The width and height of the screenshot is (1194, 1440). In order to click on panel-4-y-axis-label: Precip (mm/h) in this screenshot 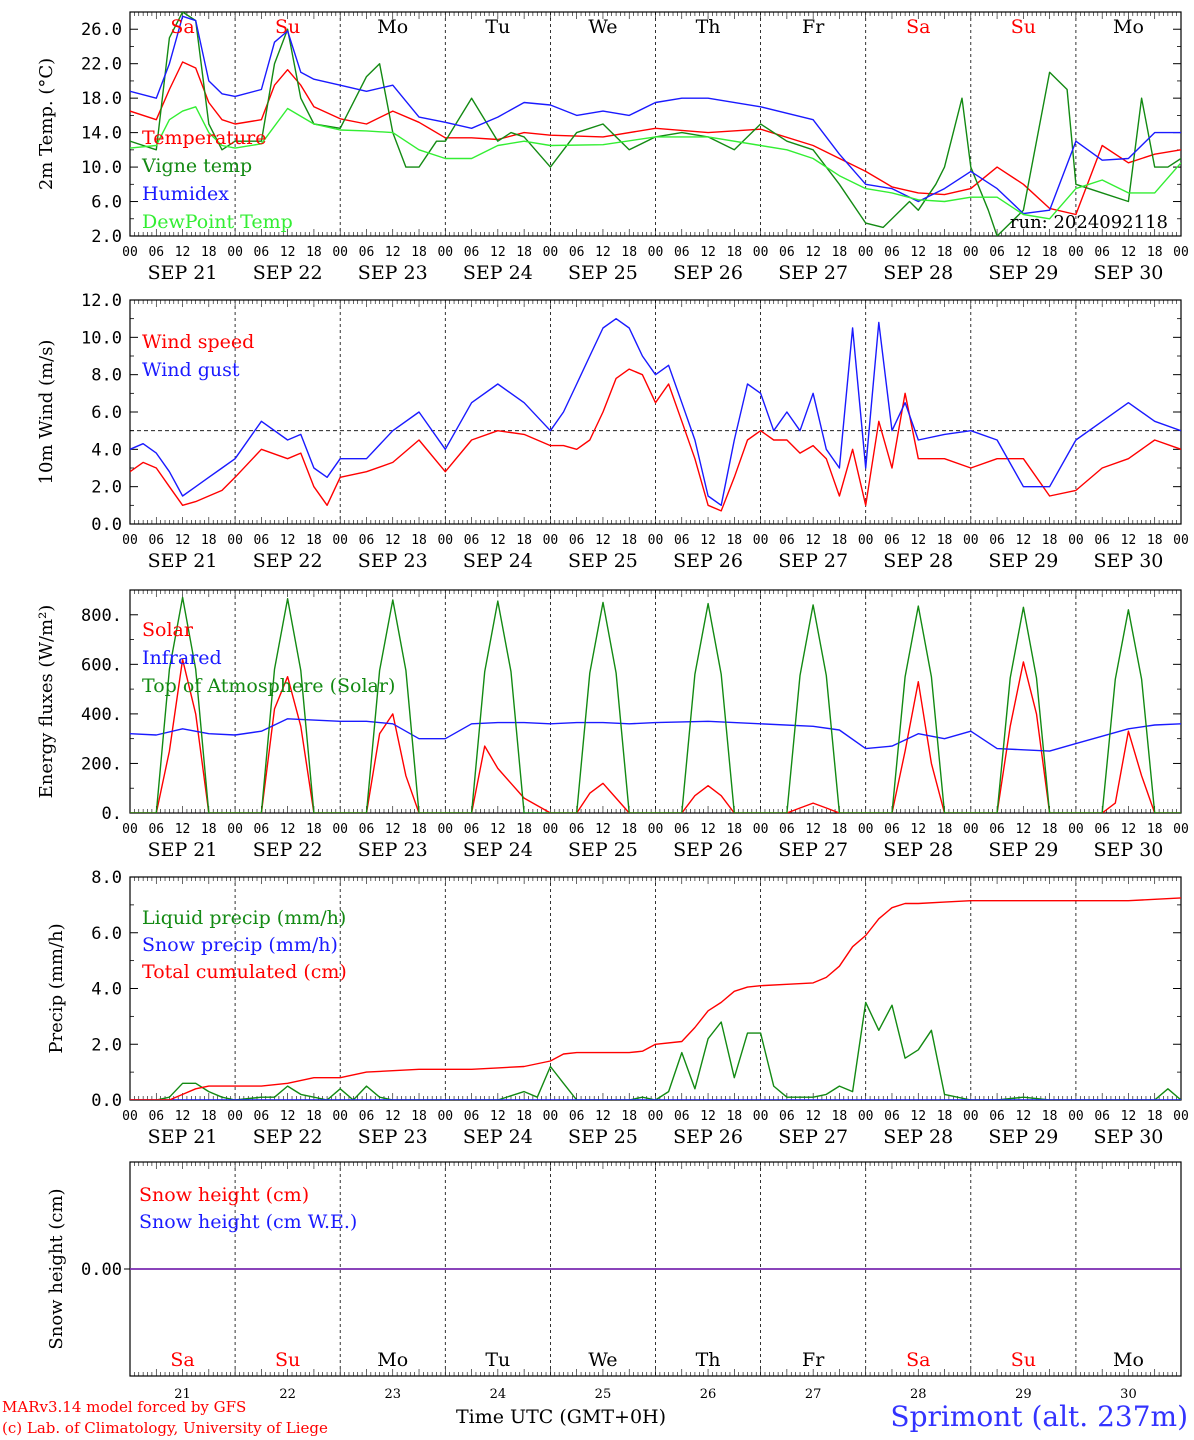, I will do `click(56, 988)`.